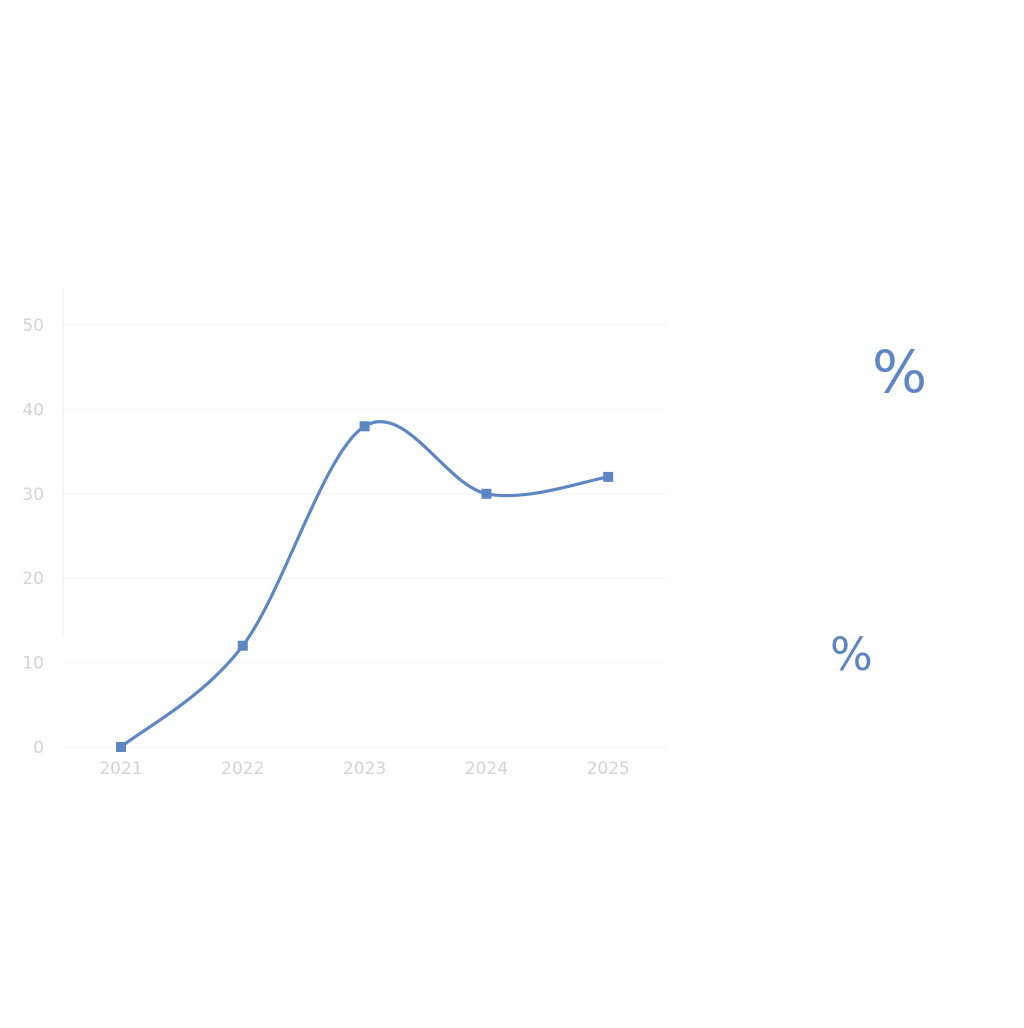 This screenshot has width=1024, height=1028. I want to click on y-tick-label-20: 20, so click(33, 579).